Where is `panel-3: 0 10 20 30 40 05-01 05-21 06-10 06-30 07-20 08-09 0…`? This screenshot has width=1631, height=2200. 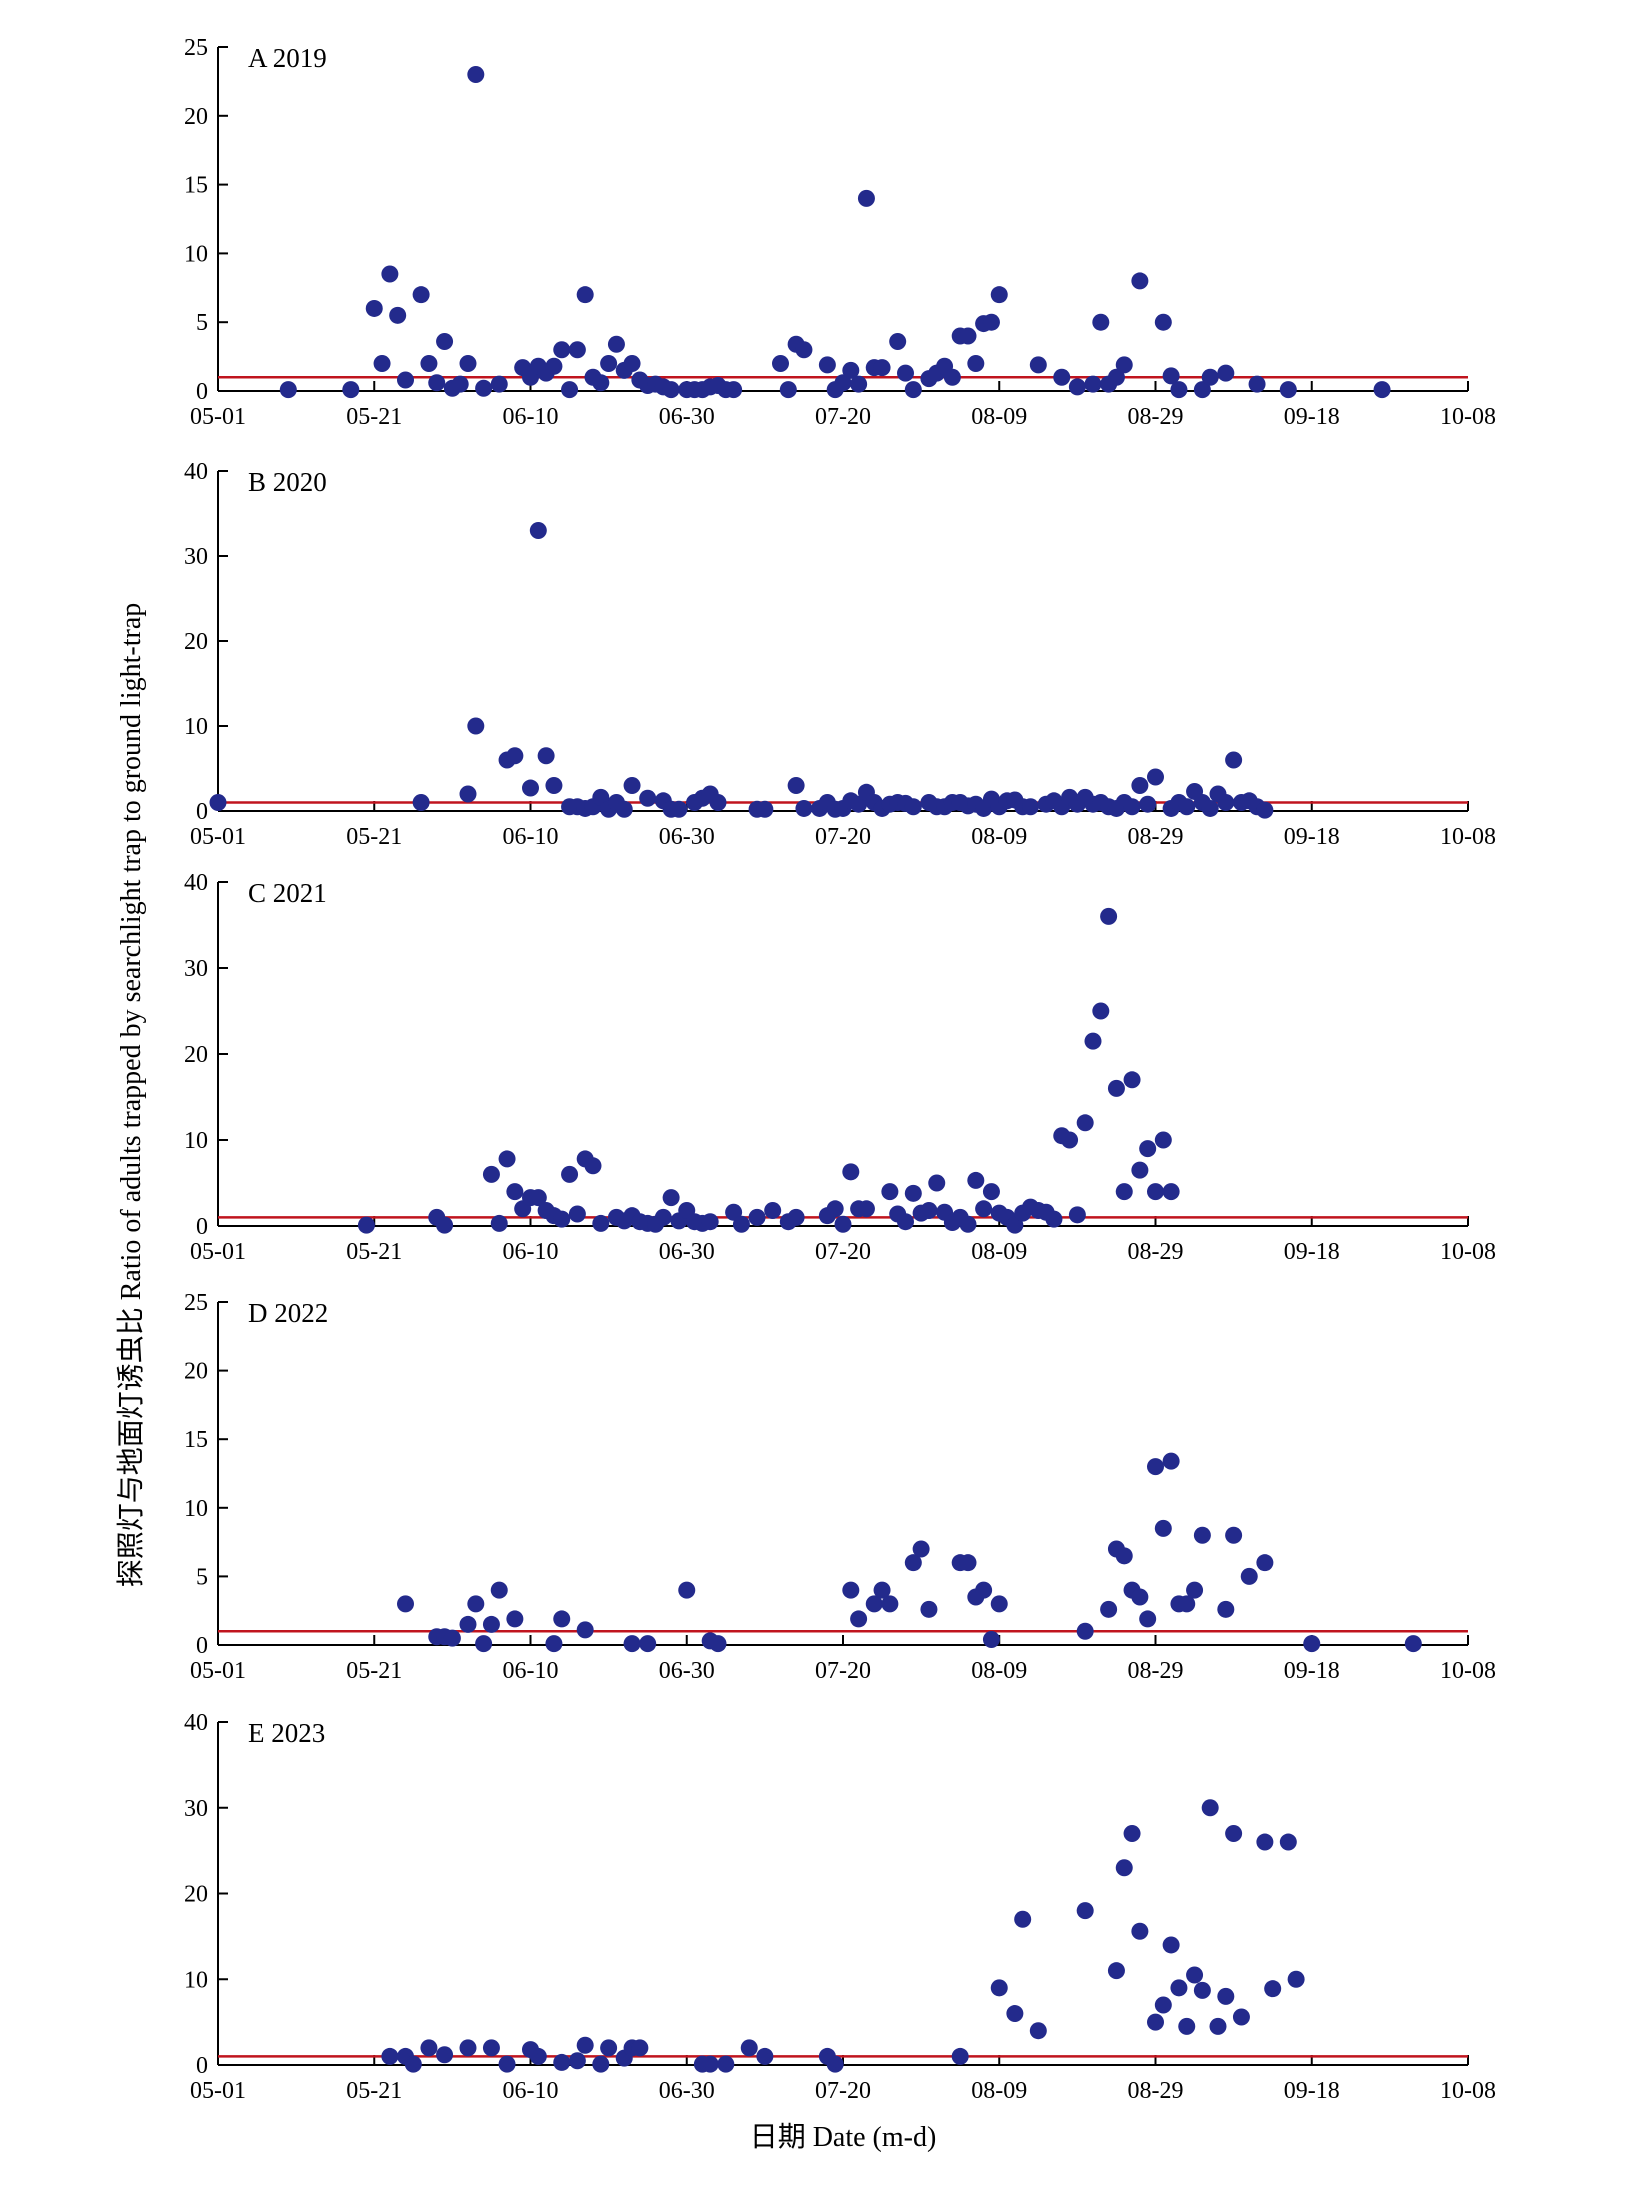
panel-3: 0 10 20 30 40 05-01 05-21 06-10 06-30 07-20 08-09 0… is located at coordinates (840, 1067).